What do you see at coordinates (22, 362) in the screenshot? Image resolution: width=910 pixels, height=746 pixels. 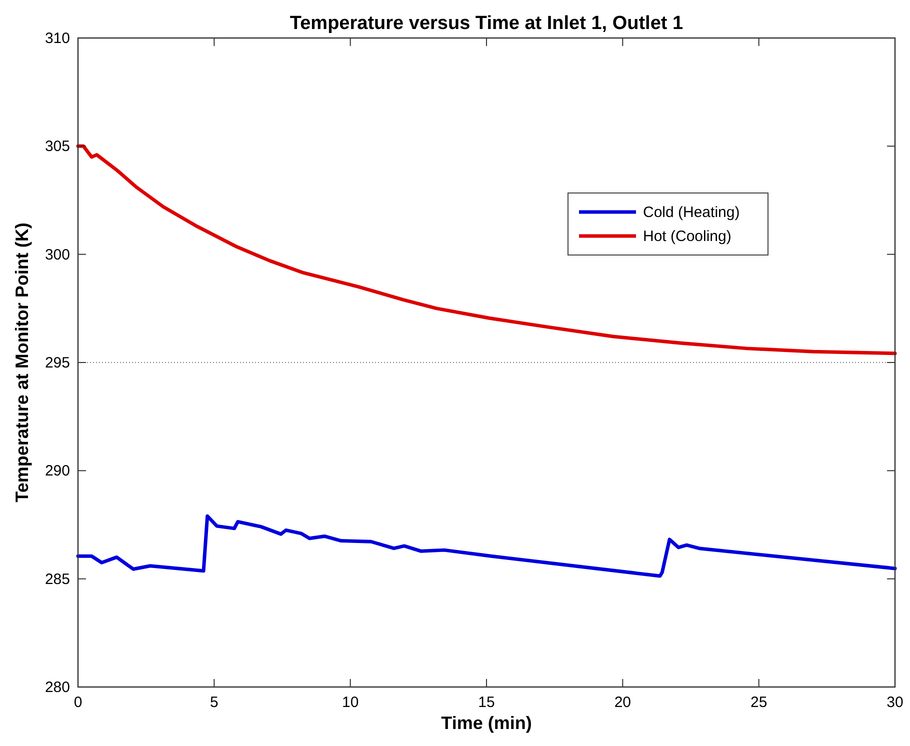 I see `y-axis-title: Temperature at Monitor Point (K)` at bounding box center [22, 362].